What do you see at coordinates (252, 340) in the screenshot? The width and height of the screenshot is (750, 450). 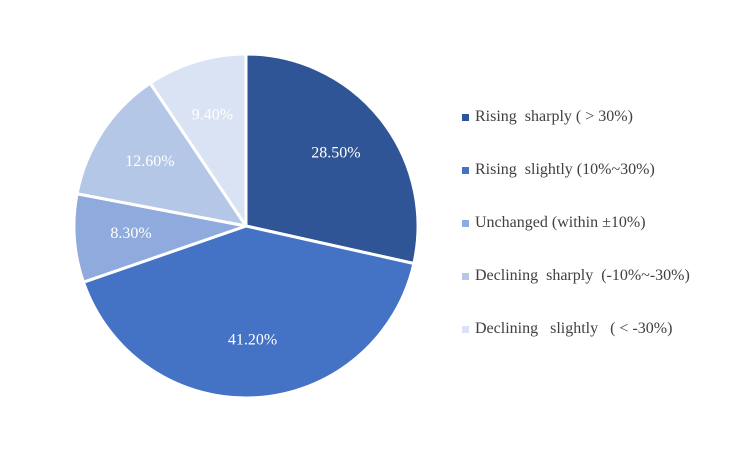 I see `slice-value-label-2: 41.20%` at bounding box center [252, 340].